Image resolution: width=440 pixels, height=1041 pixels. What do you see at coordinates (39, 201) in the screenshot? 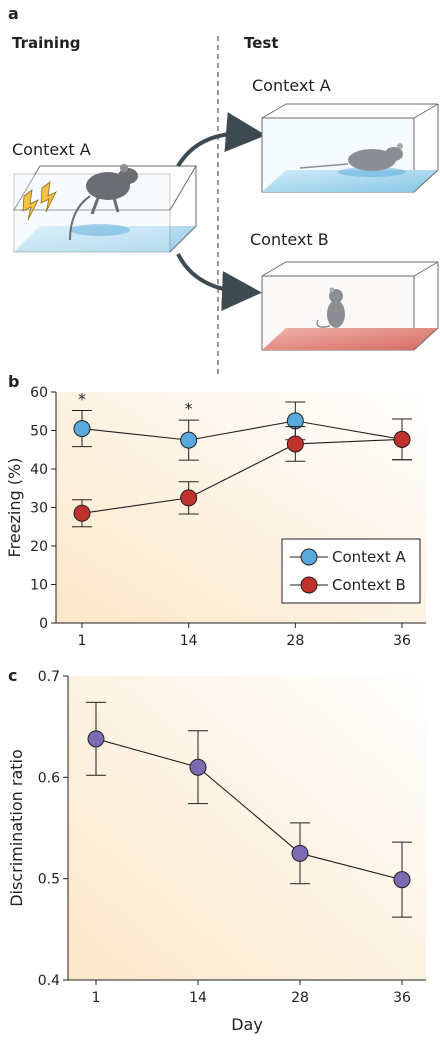
I see `lightning-bolt-icon` at bounding box center [39, 201].